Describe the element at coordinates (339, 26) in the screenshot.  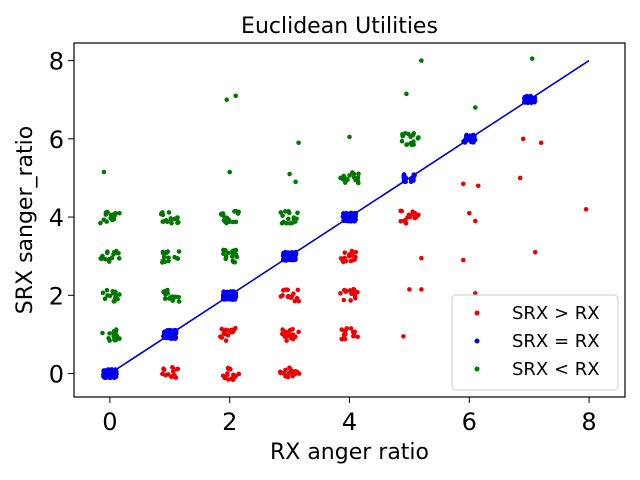
I see `chart-title: Euclidean Utilities` at that location.